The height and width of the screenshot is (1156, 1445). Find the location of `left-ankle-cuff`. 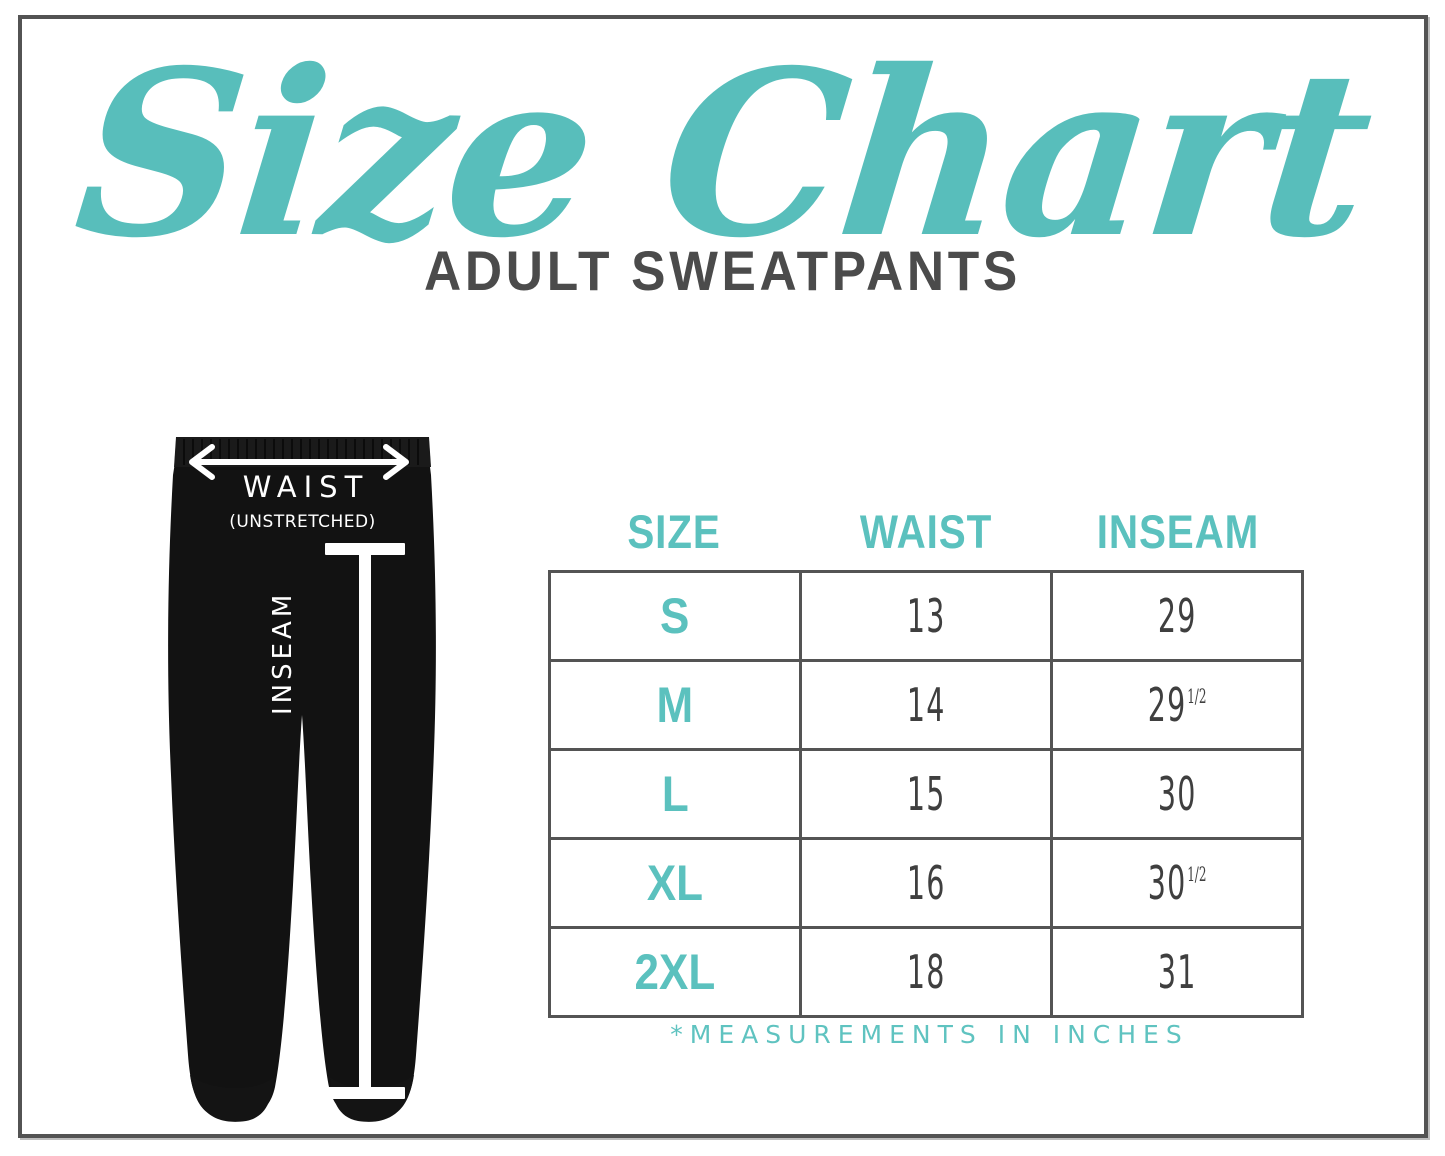

left-ankle-cuff is located at coordinates (232, 1098).